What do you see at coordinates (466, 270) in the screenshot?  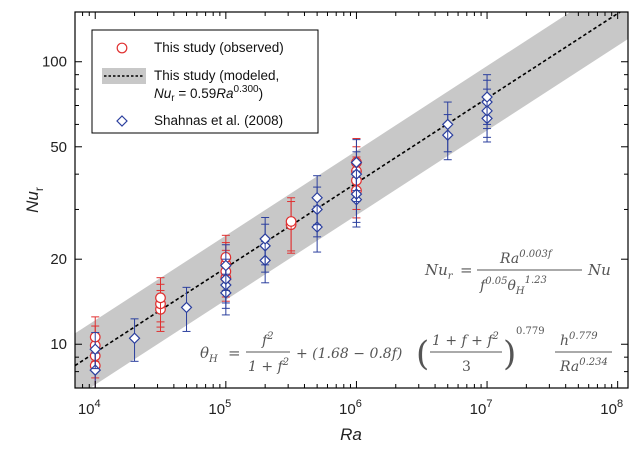 I see `eq1-equals: =` at bounding box center [466, 270].